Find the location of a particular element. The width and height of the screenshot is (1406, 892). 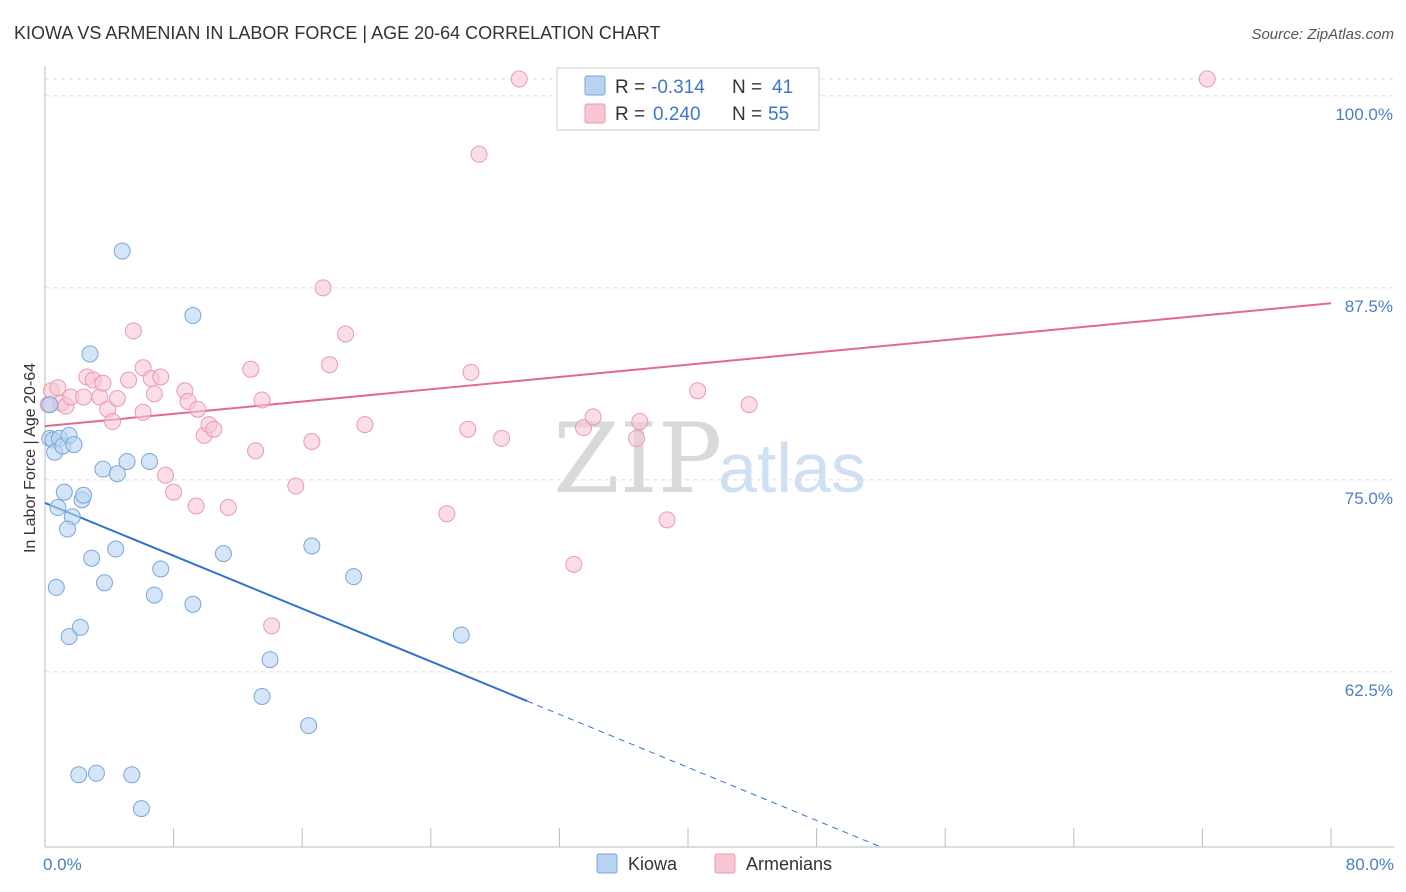

x-tick-label: 0.0% is located at coordinates (62, 864).